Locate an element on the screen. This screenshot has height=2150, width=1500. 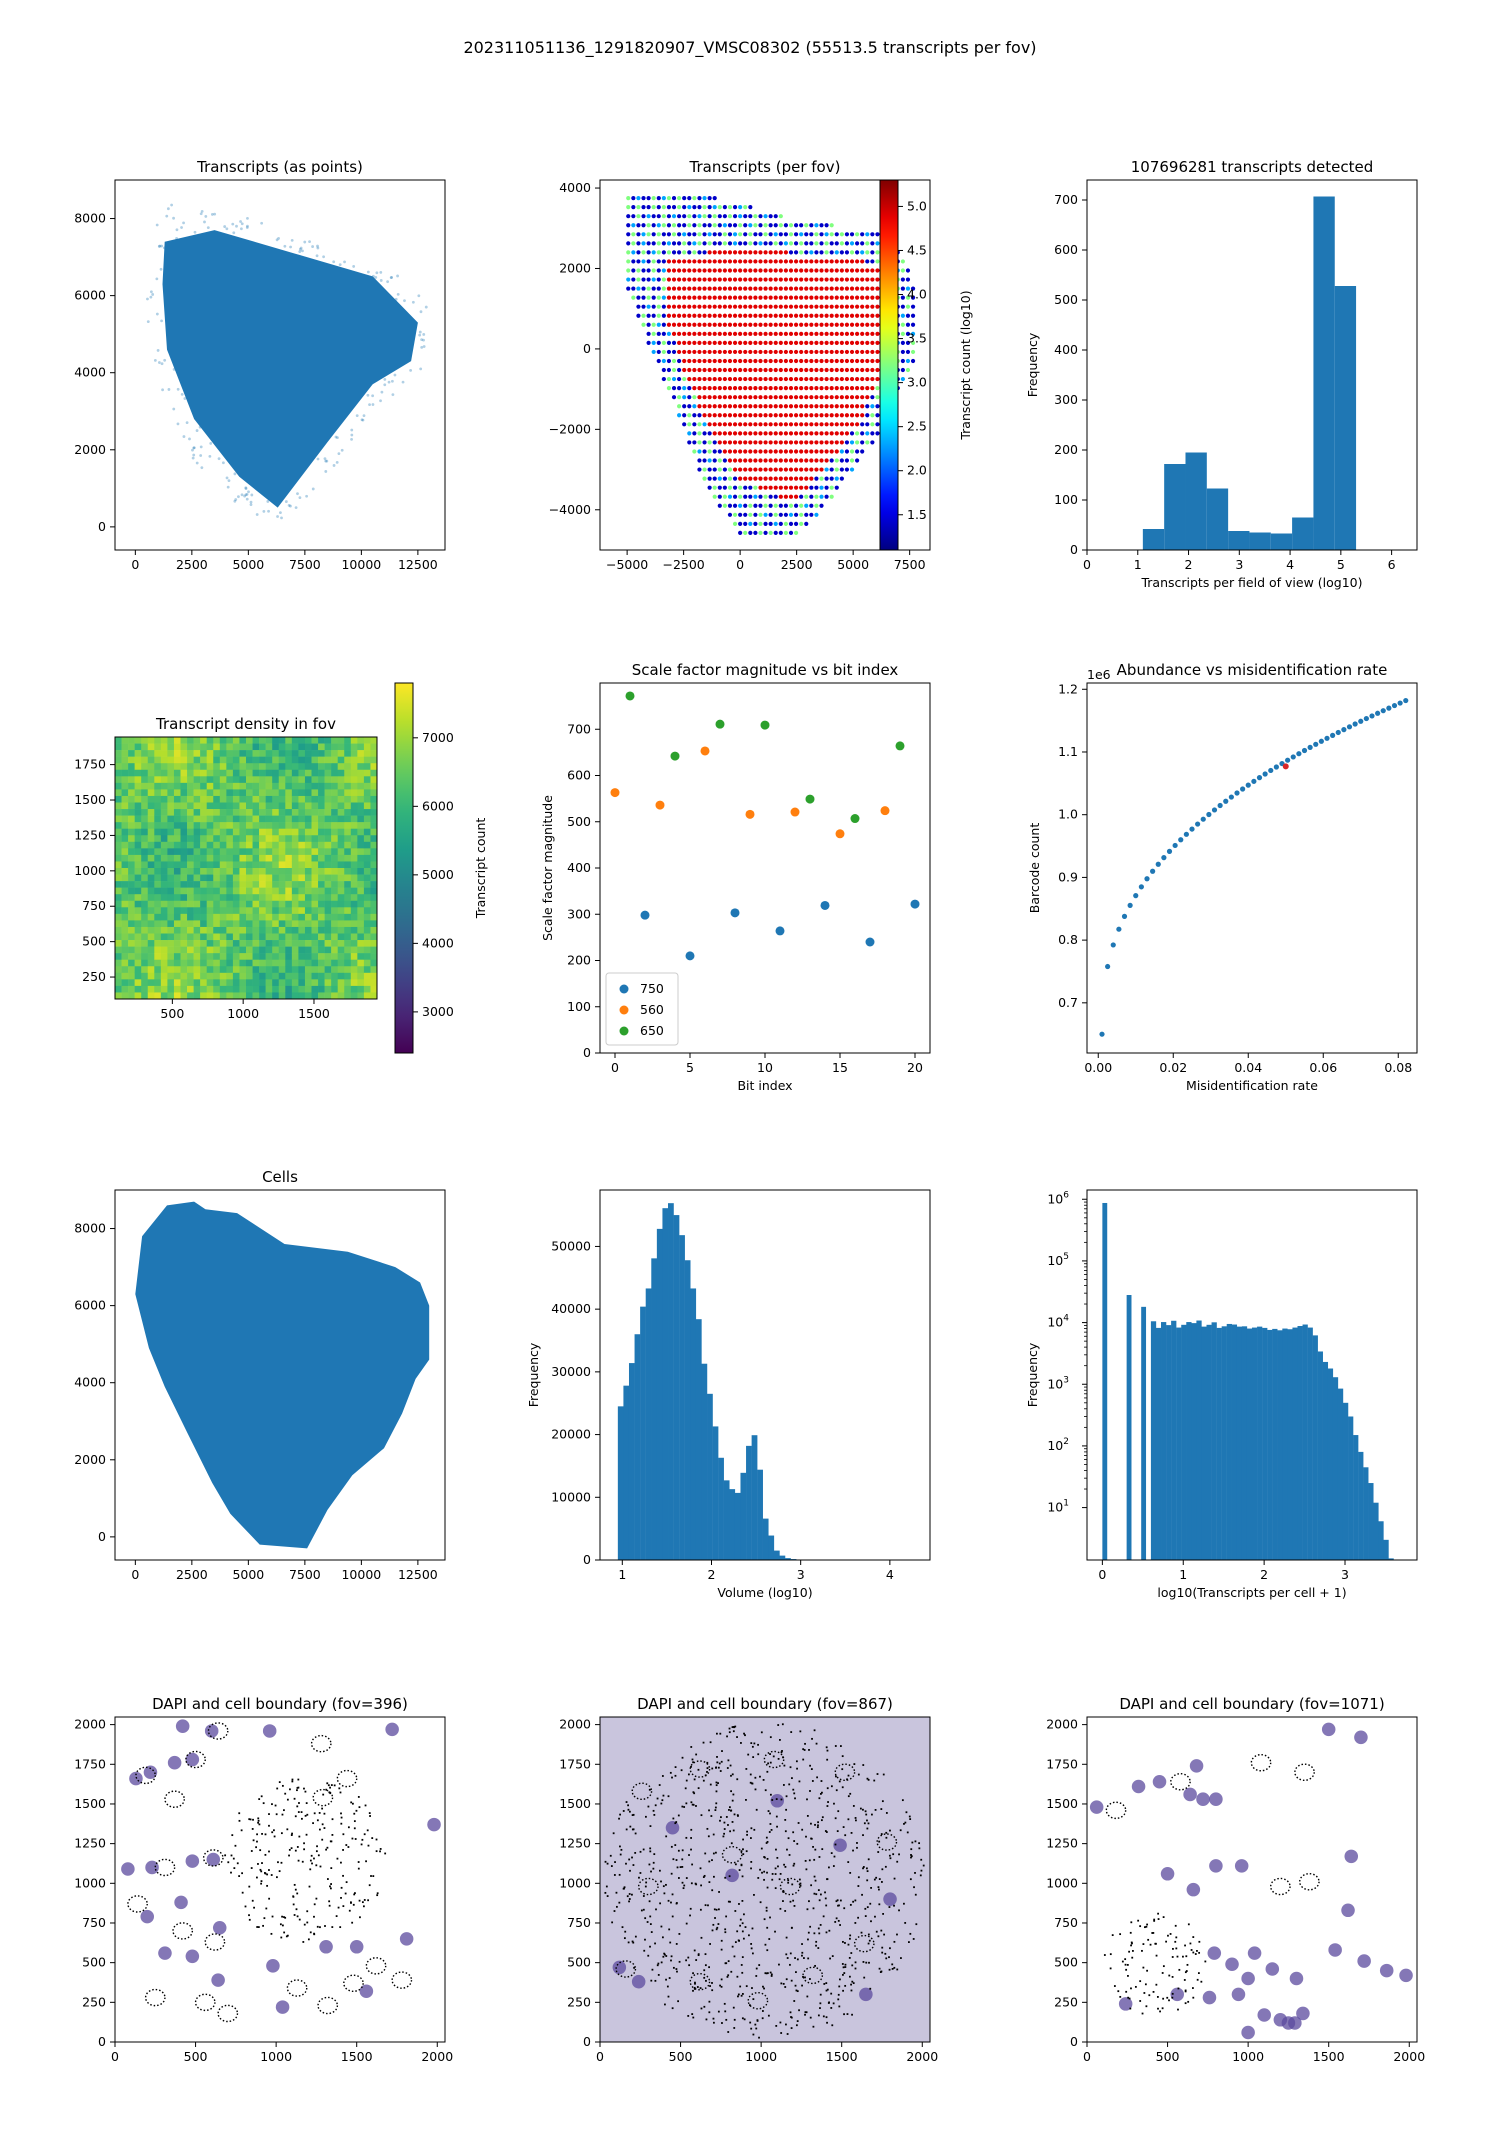
axes-frame is located at coordinates (1252, 868).